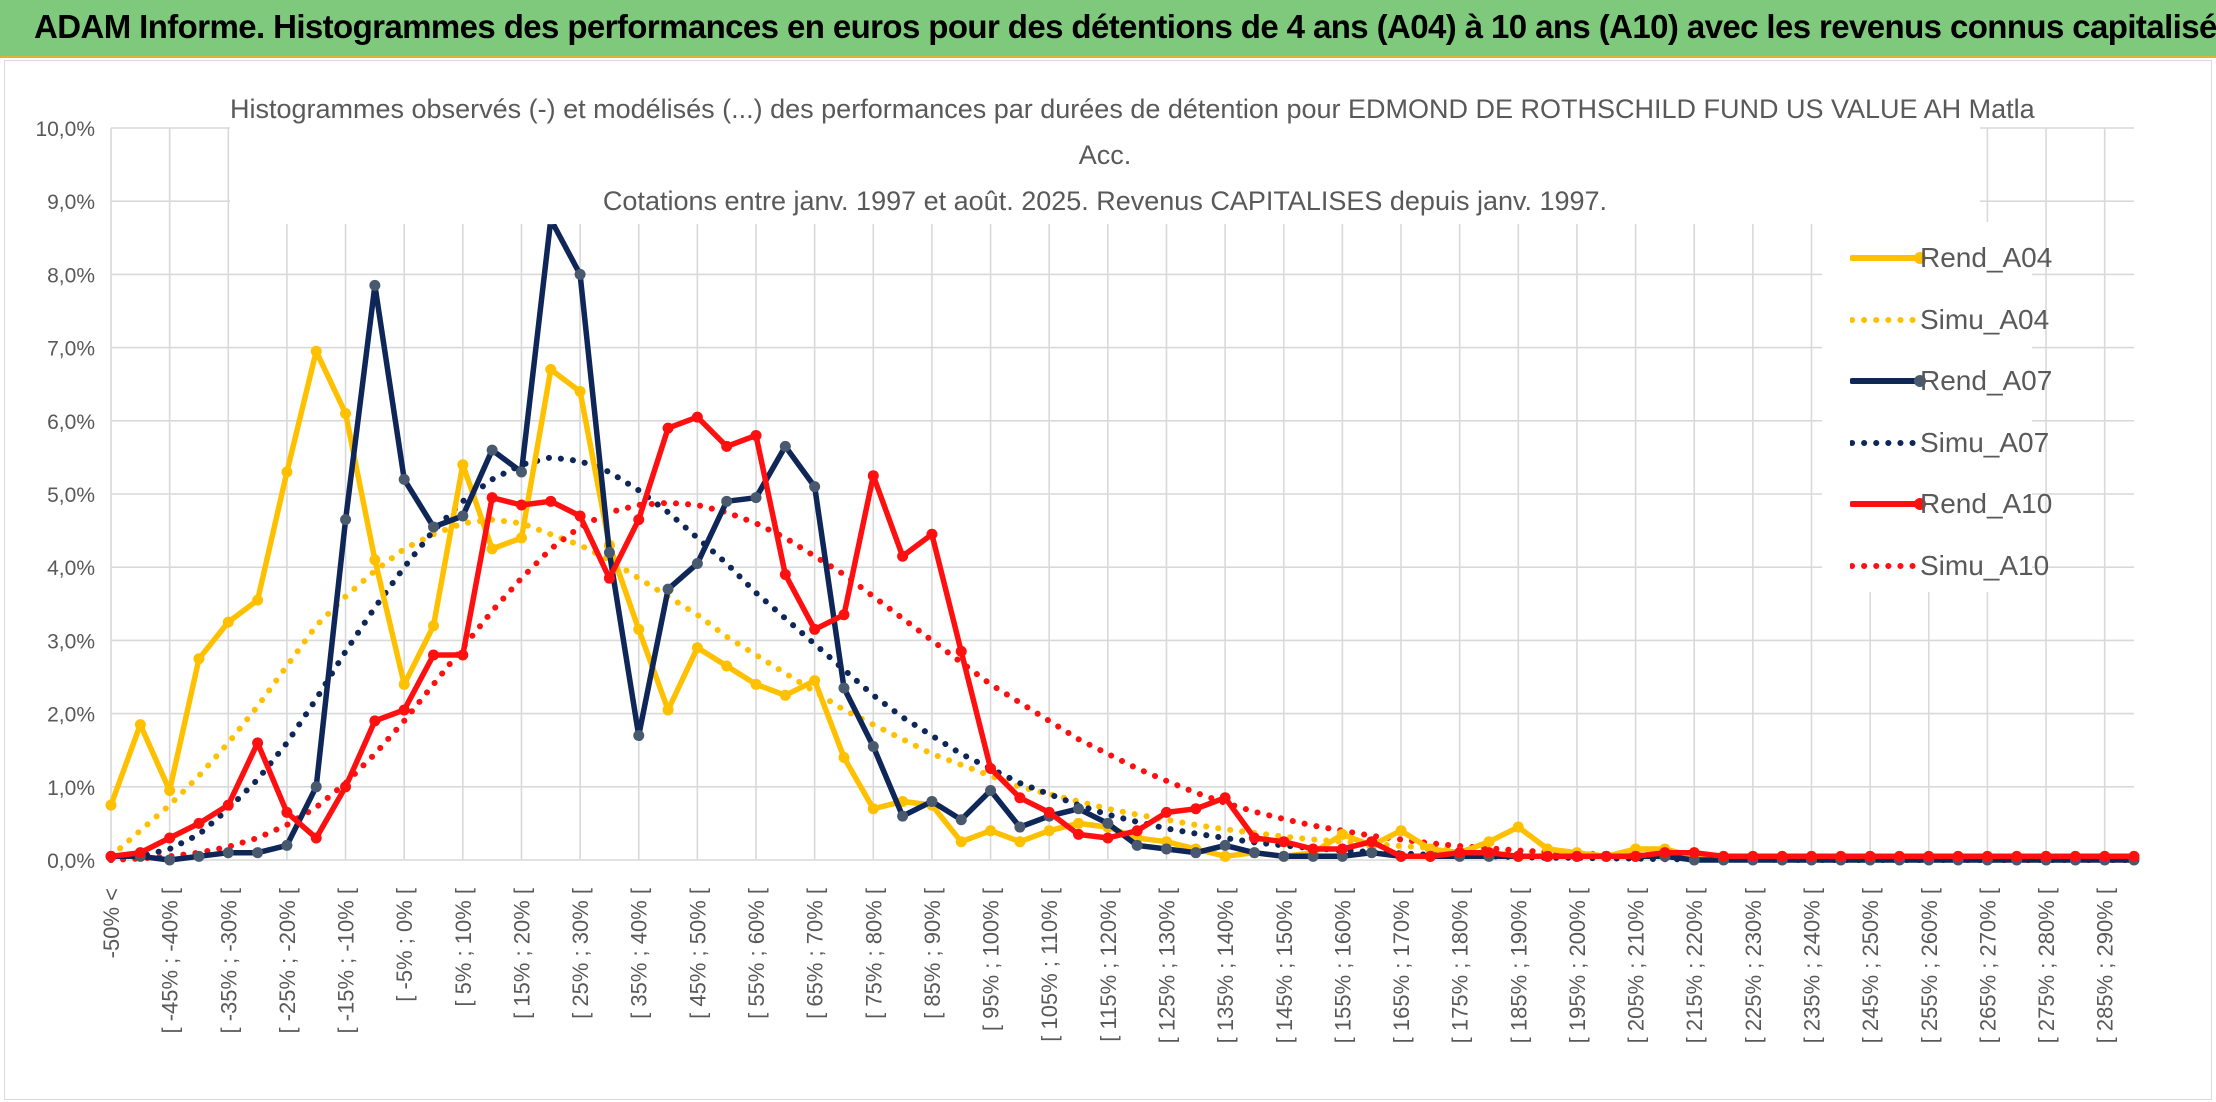 This screenshot has width=2216, height=1102. What do you see at coordinates (1985, 565) in the screenshot?
I see `legend-label: Simu_A10` at bounding box center [1985, 565].